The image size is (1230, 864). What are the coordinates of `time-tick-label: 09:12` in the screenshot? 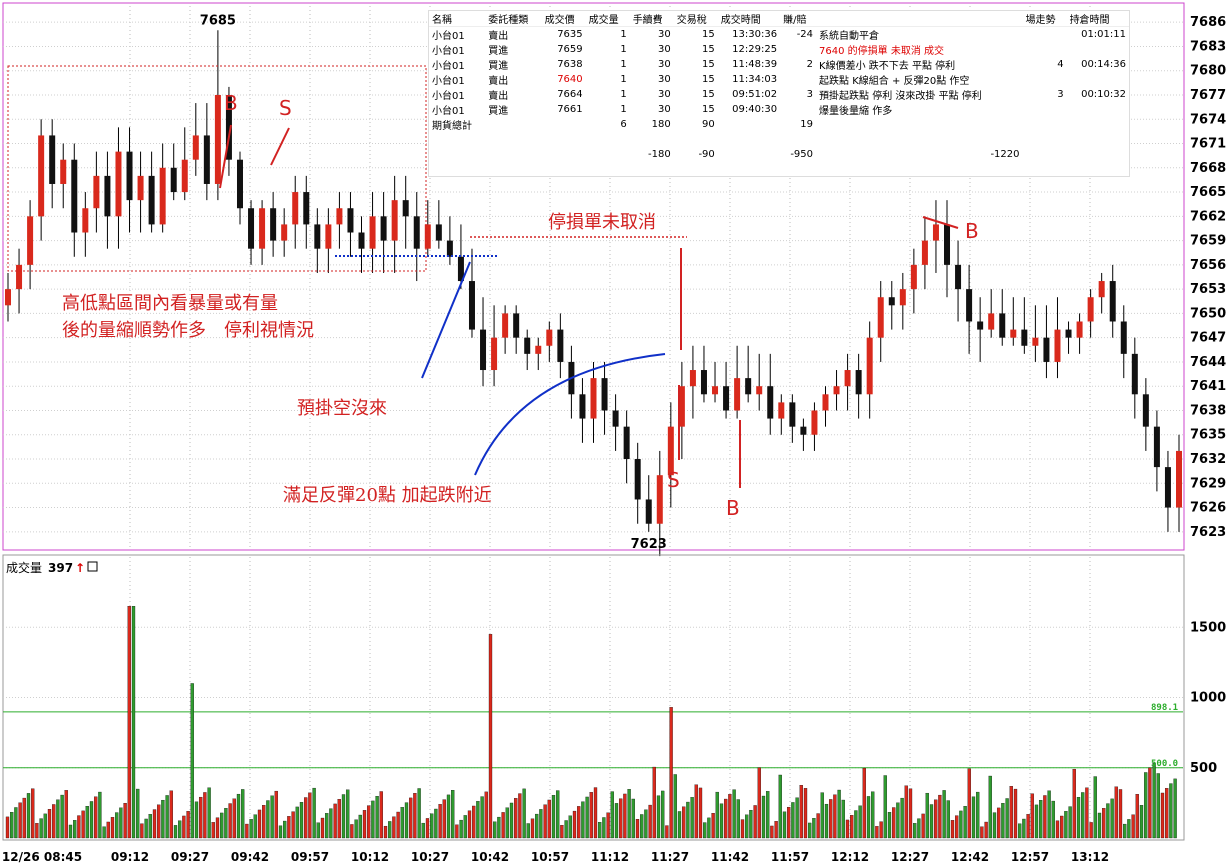 It's located at (130, 857).